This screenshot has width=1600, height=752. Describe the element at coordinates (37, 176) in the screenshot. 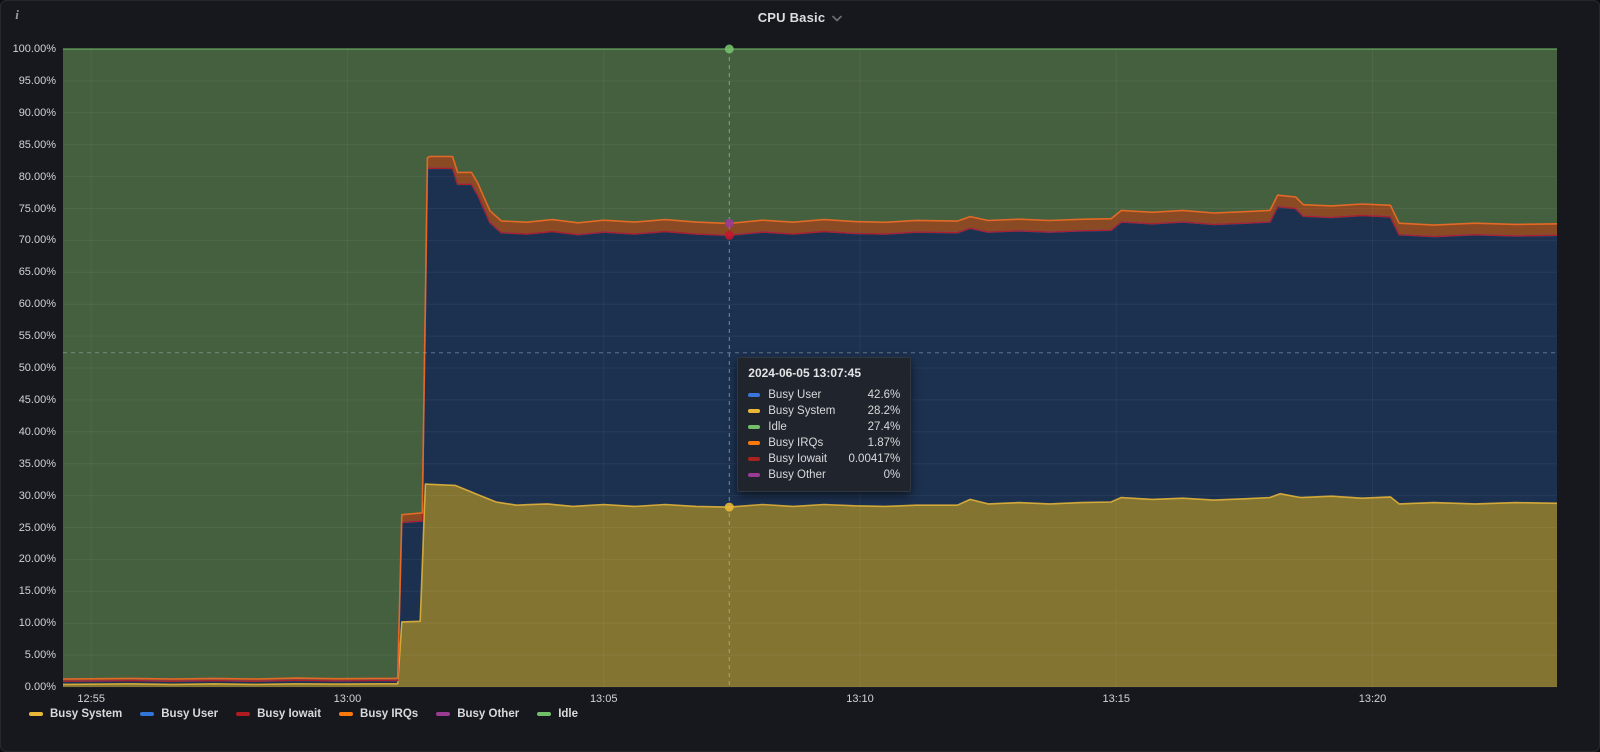

I see `y-axis-label: 80.00%` at that location.